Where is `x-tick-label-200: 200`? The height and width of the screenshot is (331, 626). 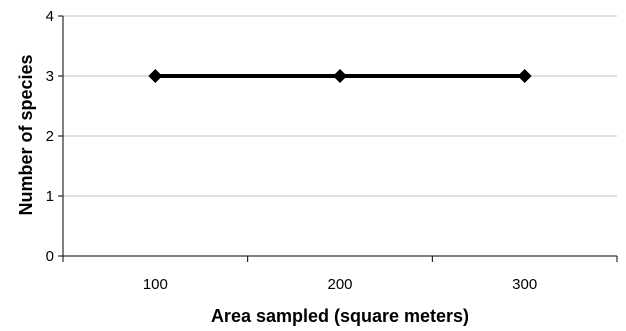
x-tick-label-200: 200 is located at coordinates (339, 284).